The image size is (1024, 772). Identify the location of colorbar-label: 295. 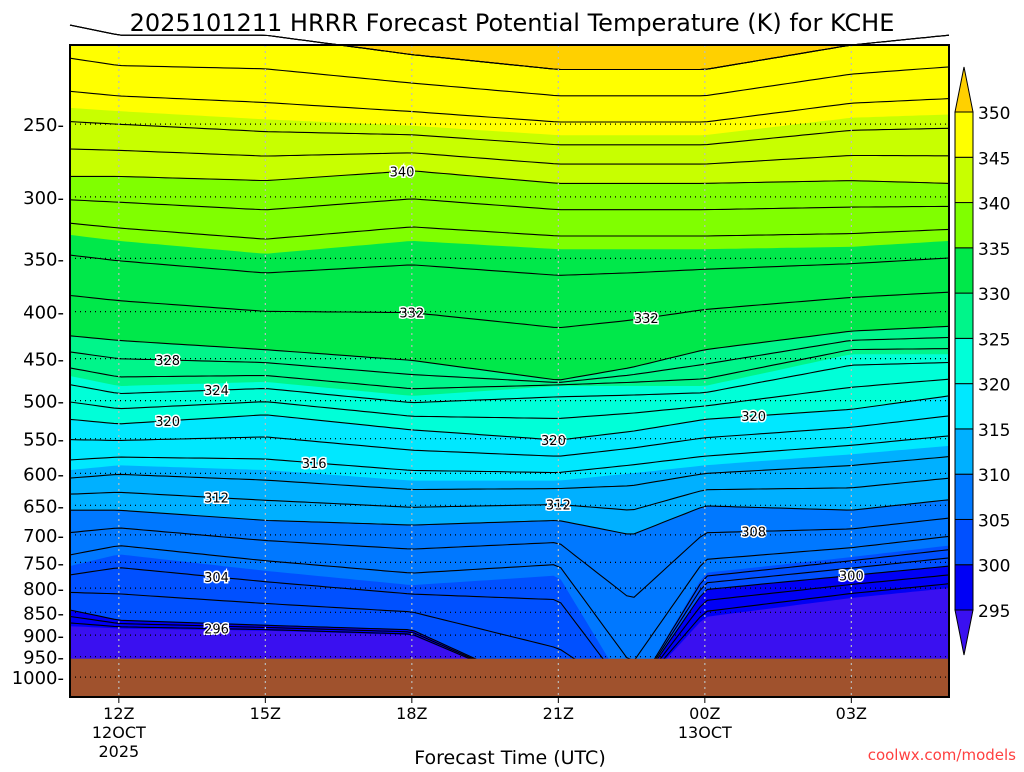
(994, 612).